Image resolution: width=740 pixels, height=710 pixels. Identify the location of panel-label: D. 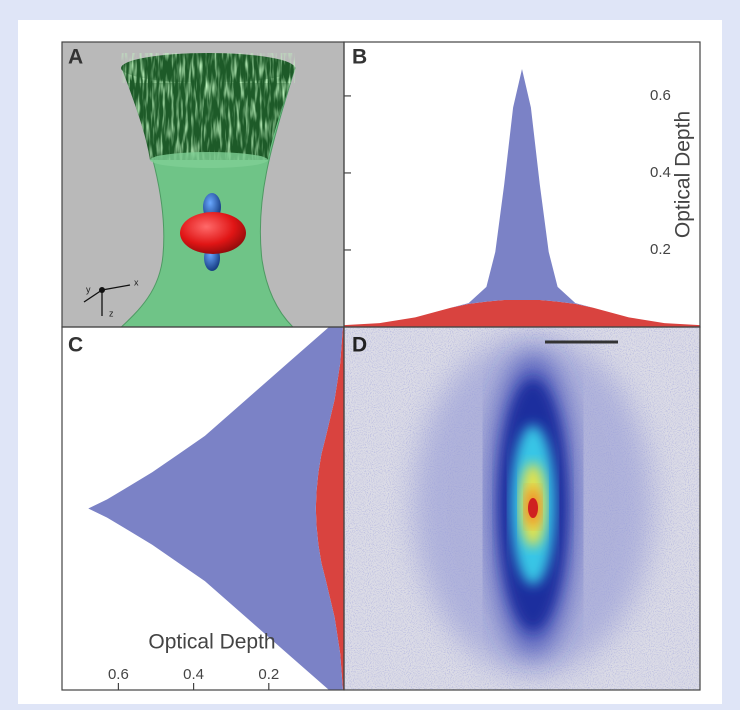
(359, 345).